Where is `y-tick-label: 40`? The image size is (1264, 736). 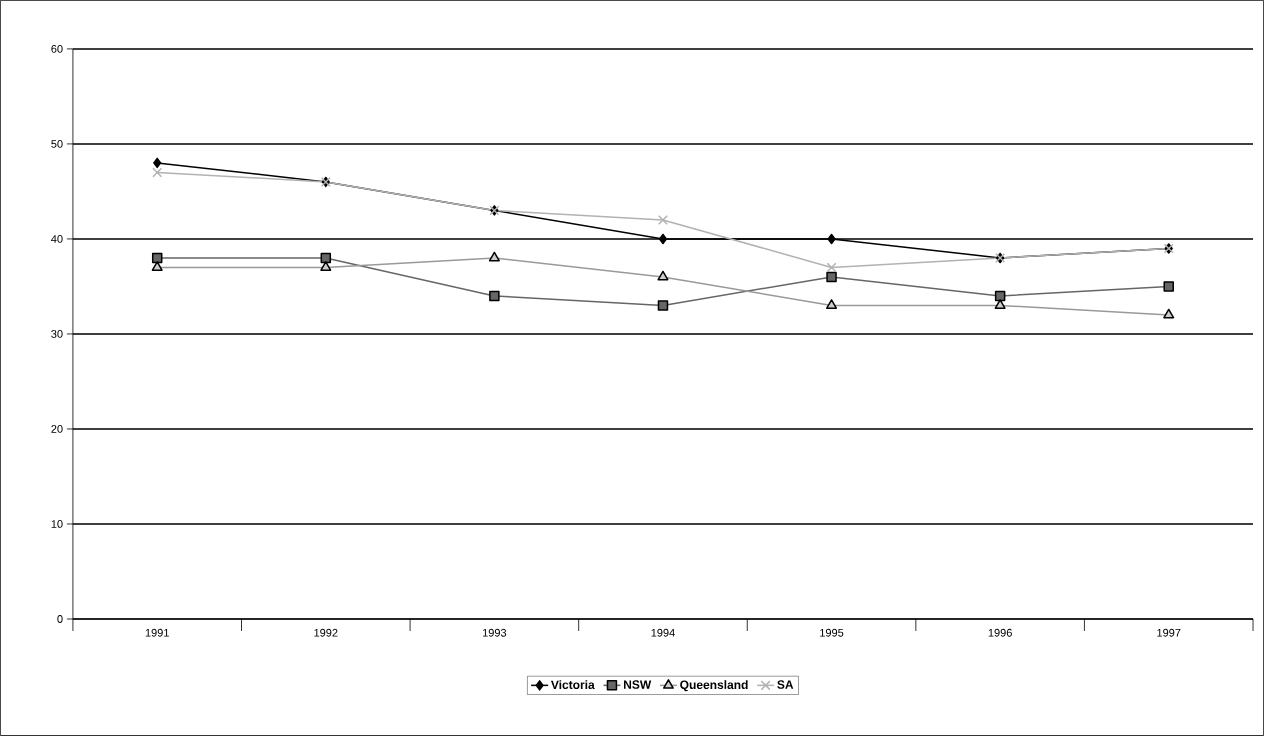 y-tick-label: 40 is located at coordinates (57, 239).